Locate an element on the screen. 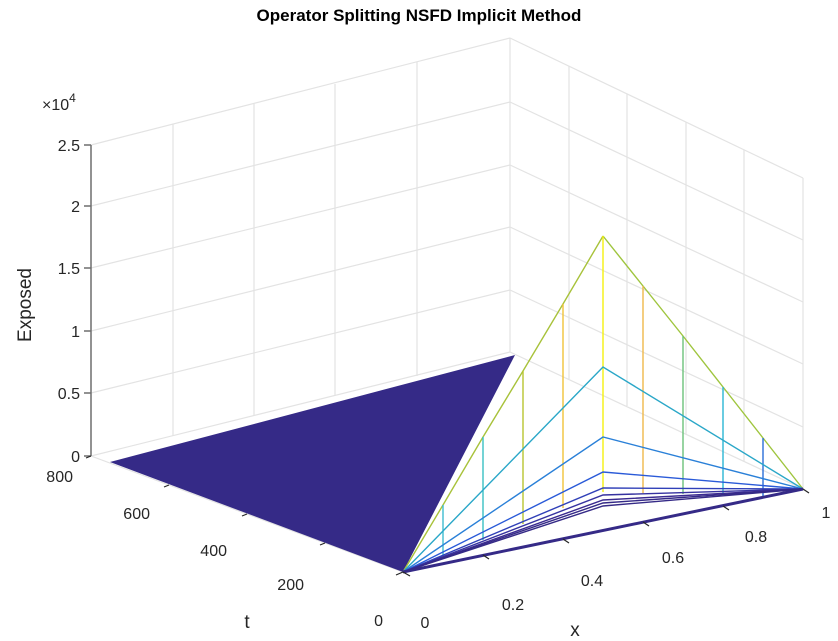 This screenshot has height=641, width=838. z-tick-label: 0.5 is located at coordinates (69, 394).